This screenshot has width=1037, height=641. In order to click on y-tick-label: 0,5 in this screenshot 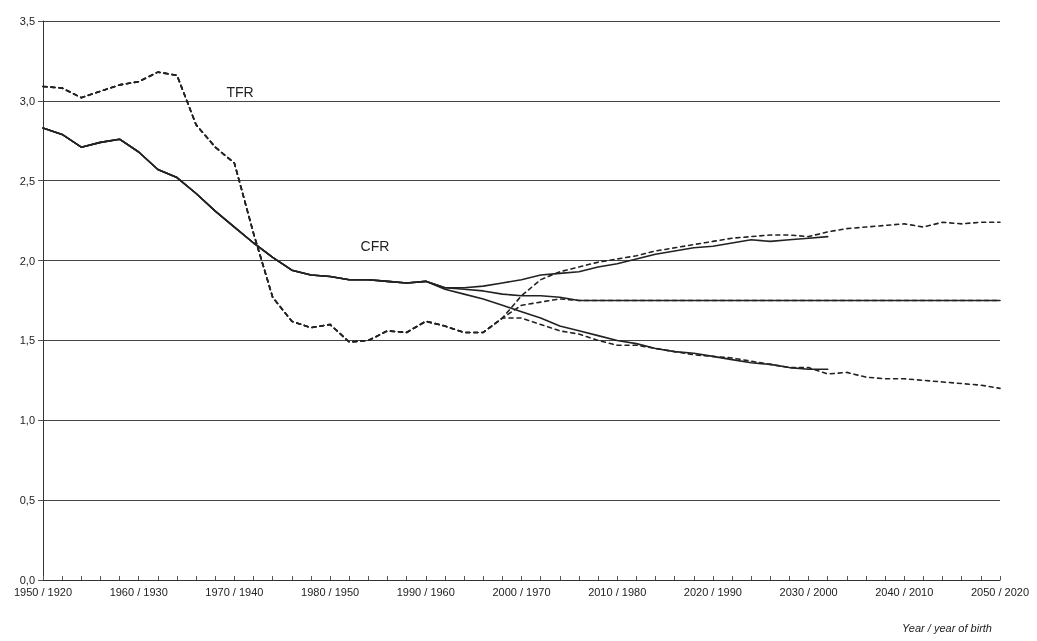, I will do `click(27, 500)`.